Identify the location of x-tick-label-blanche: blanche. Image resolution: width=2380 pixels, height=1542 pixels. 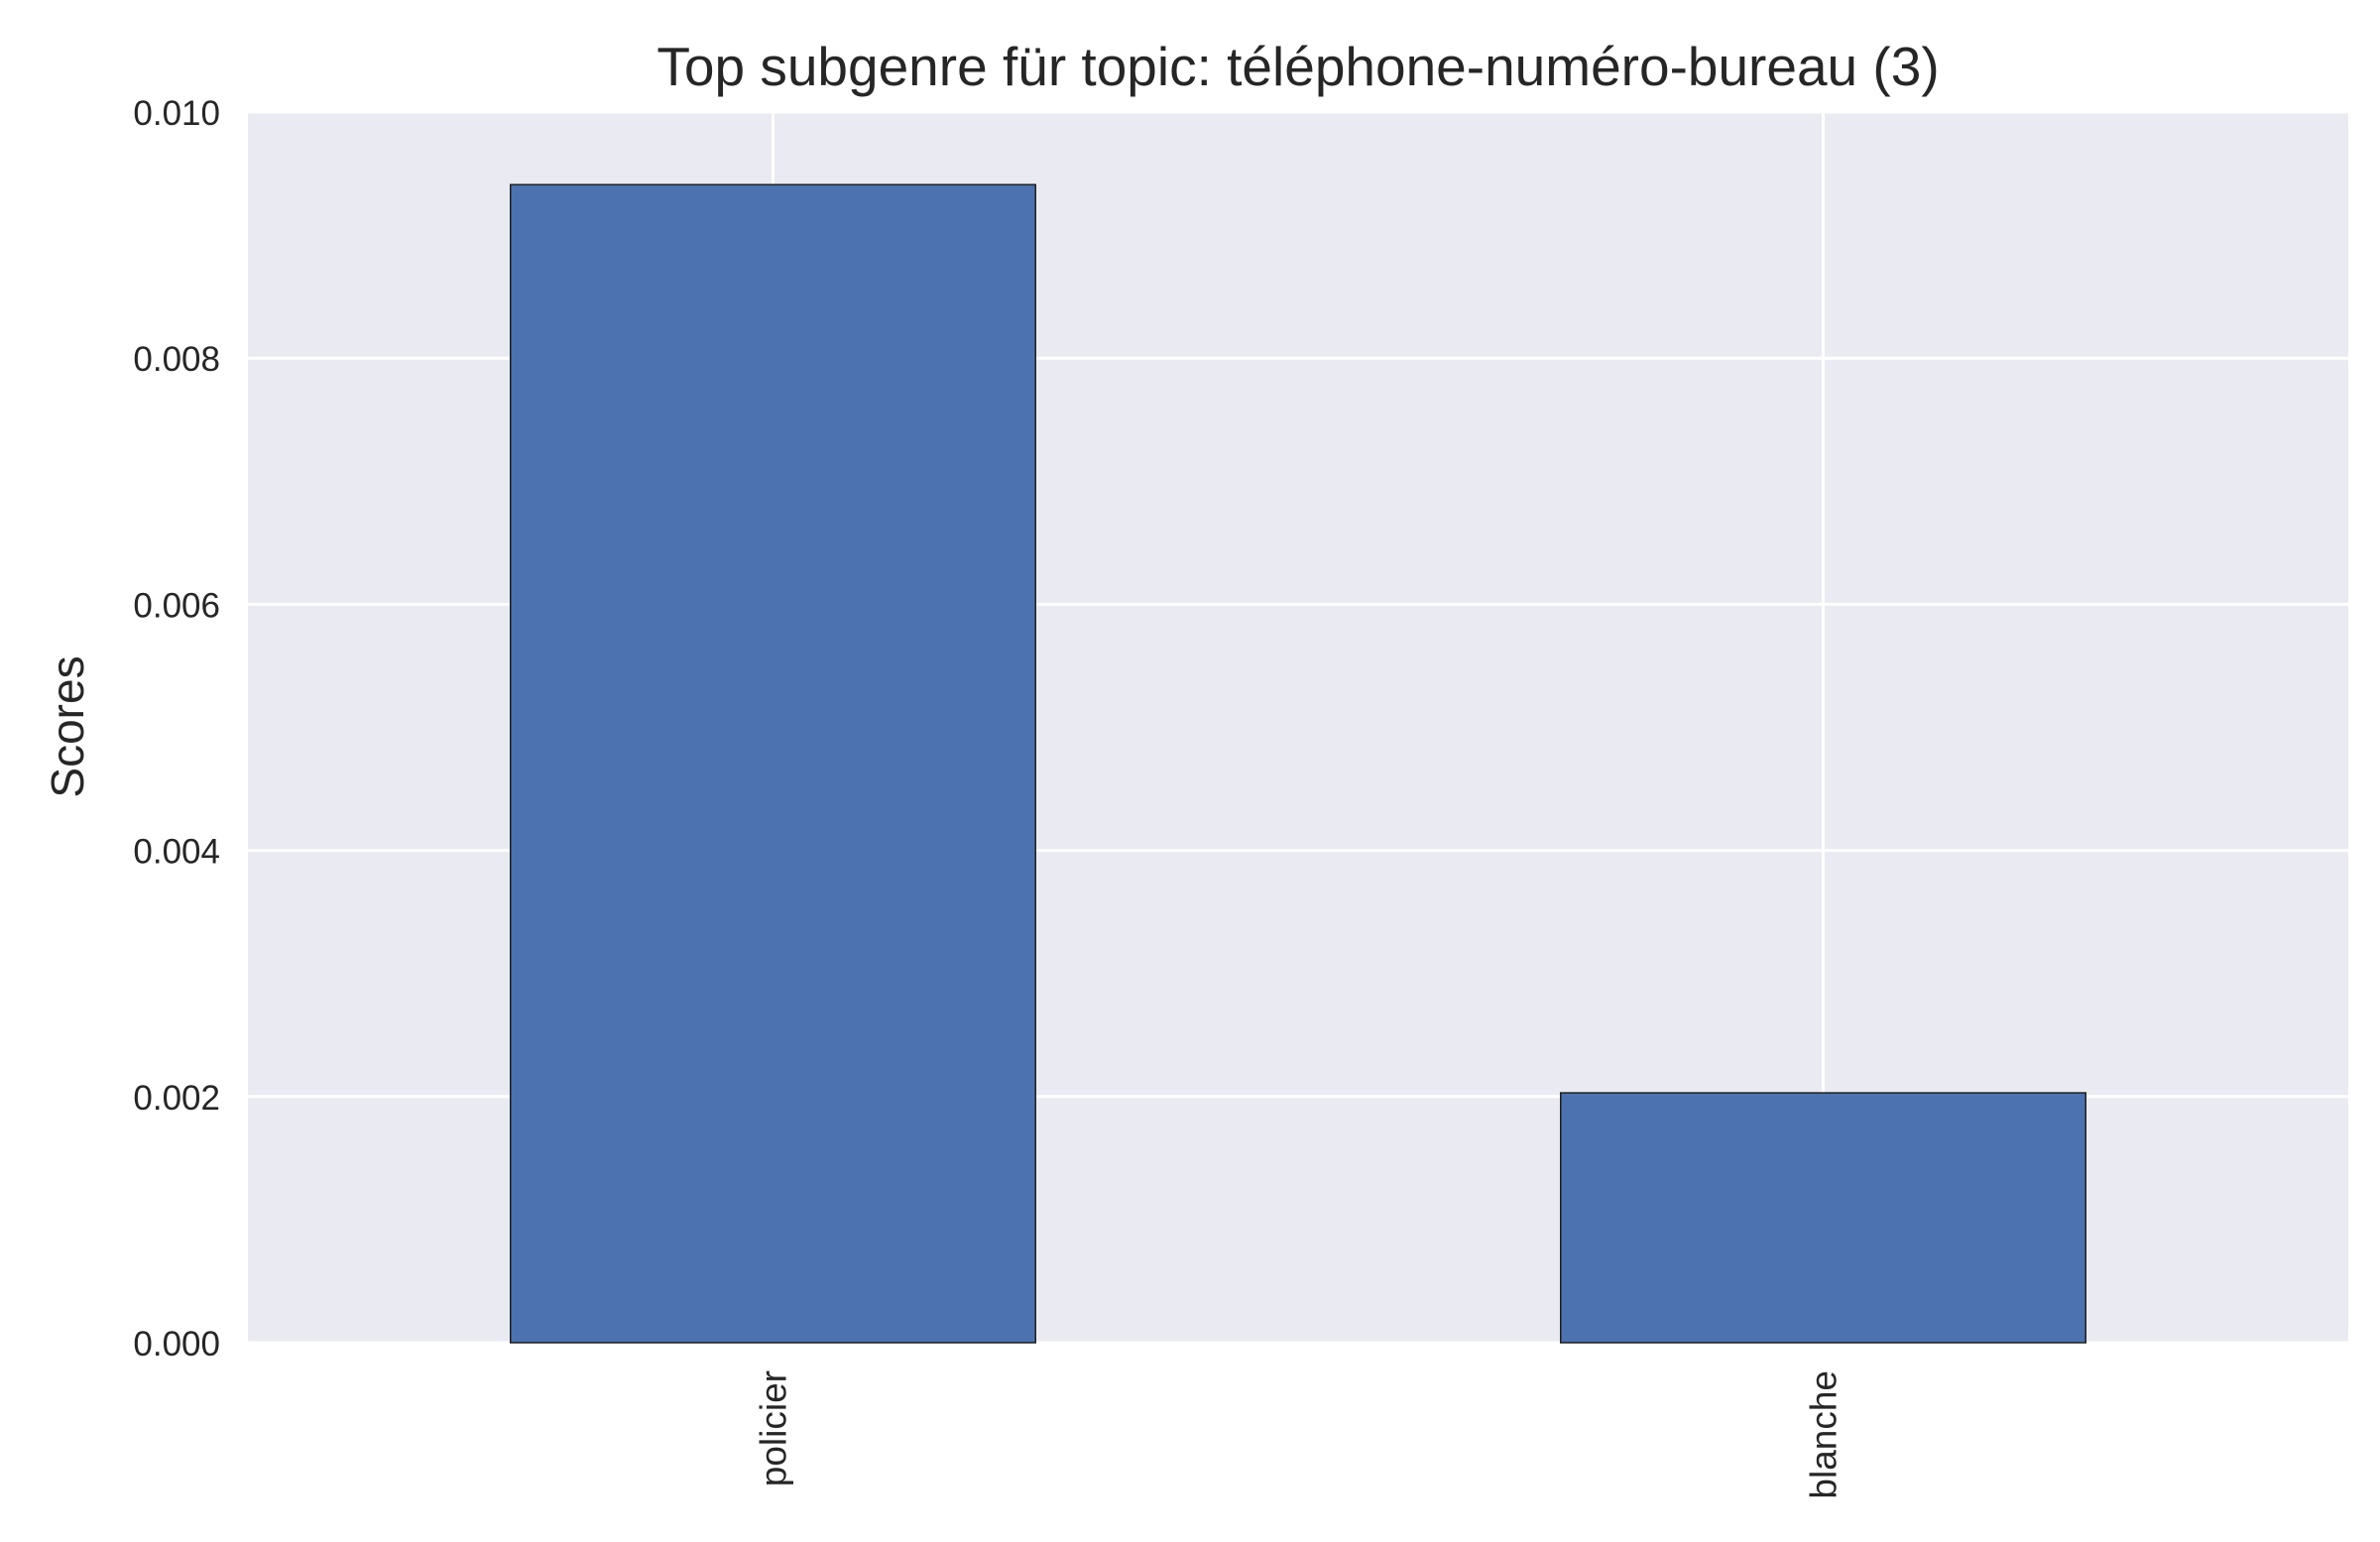
(1824, 1434).